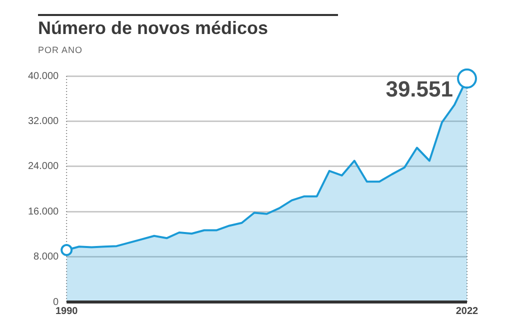 Image resolution: width=519 pixels, height=324 pixels. What do you see at coordinates (44, 166) in the screenshot?
I see `y-tick-label: 24.000` at bounding box center [44, 166].